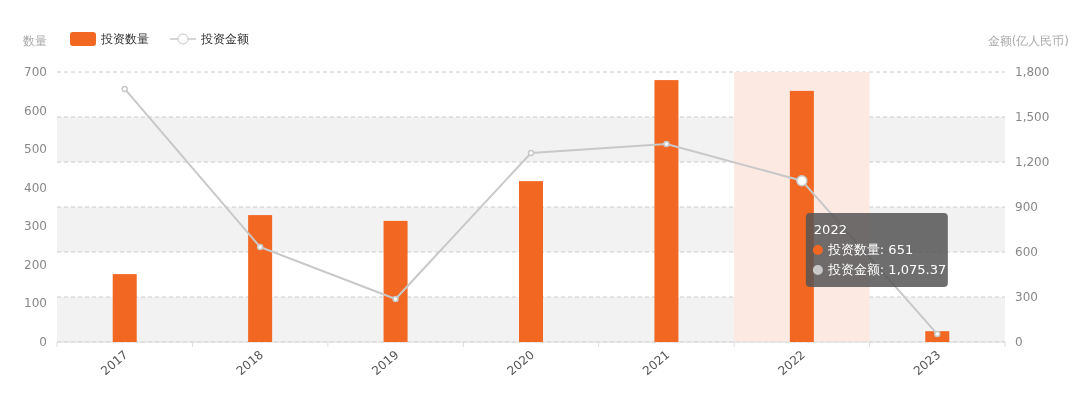 This screenshot has height=396, width=1080. Describe the element at coordinates (1026, 297) in the screenshot. I see `y2-tick-label: 300` at that location.